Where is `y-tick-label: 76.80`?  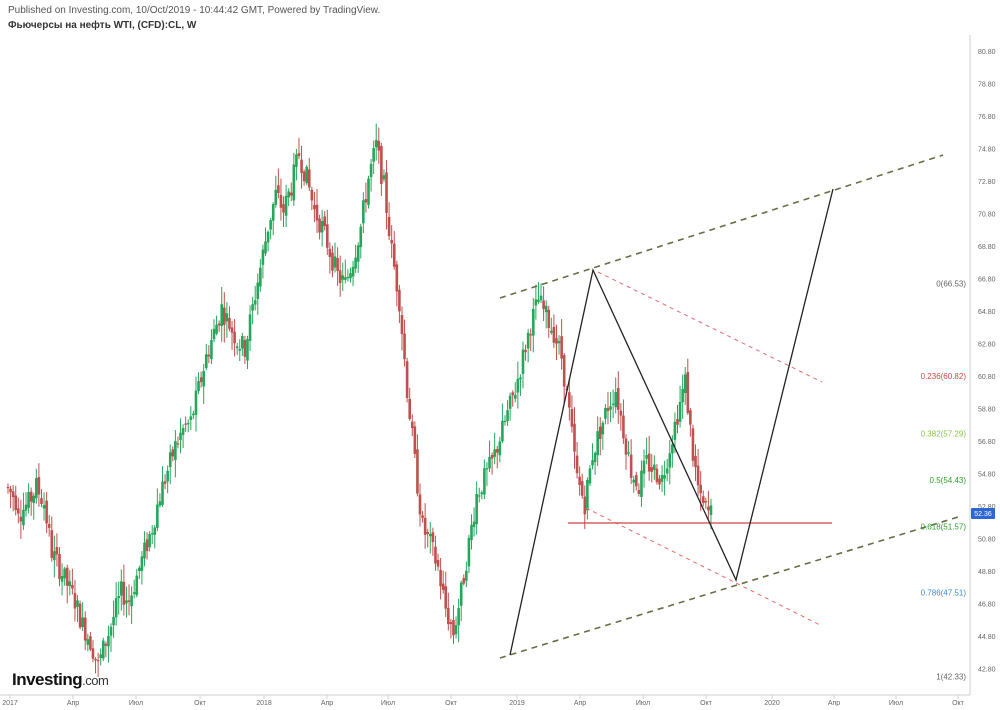
y-tick-label: 76.80 is located at coordinates (987, 117).